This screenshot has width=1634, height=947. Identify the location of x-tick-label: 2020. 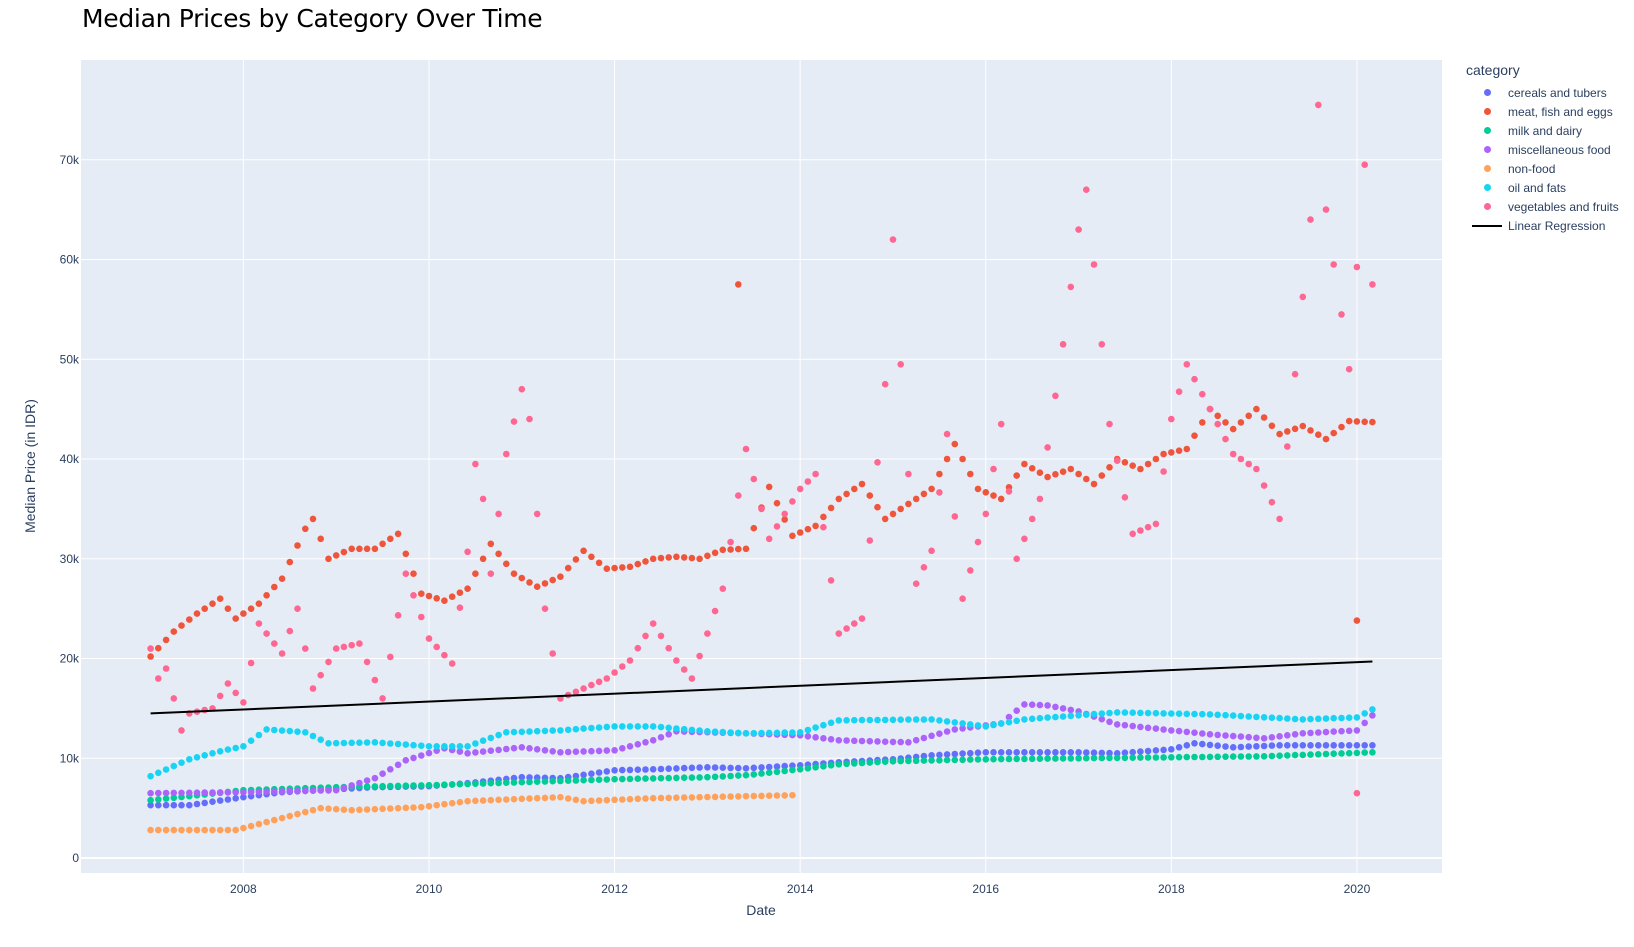
(1357, 889).